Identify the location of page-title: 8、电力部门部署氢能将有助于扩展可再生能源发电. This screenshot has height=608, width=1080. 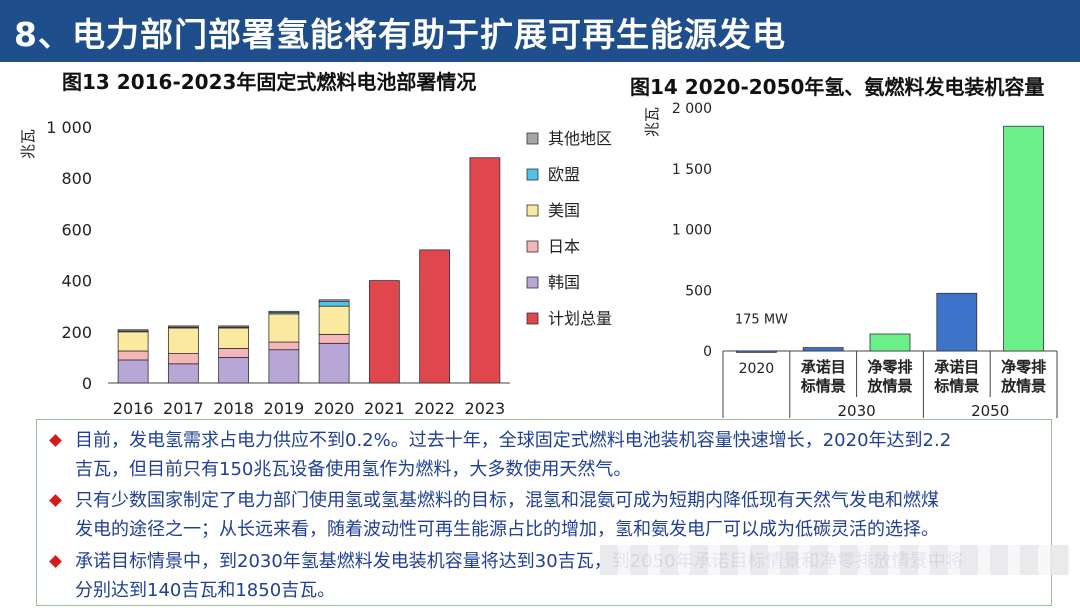
(400, 34).